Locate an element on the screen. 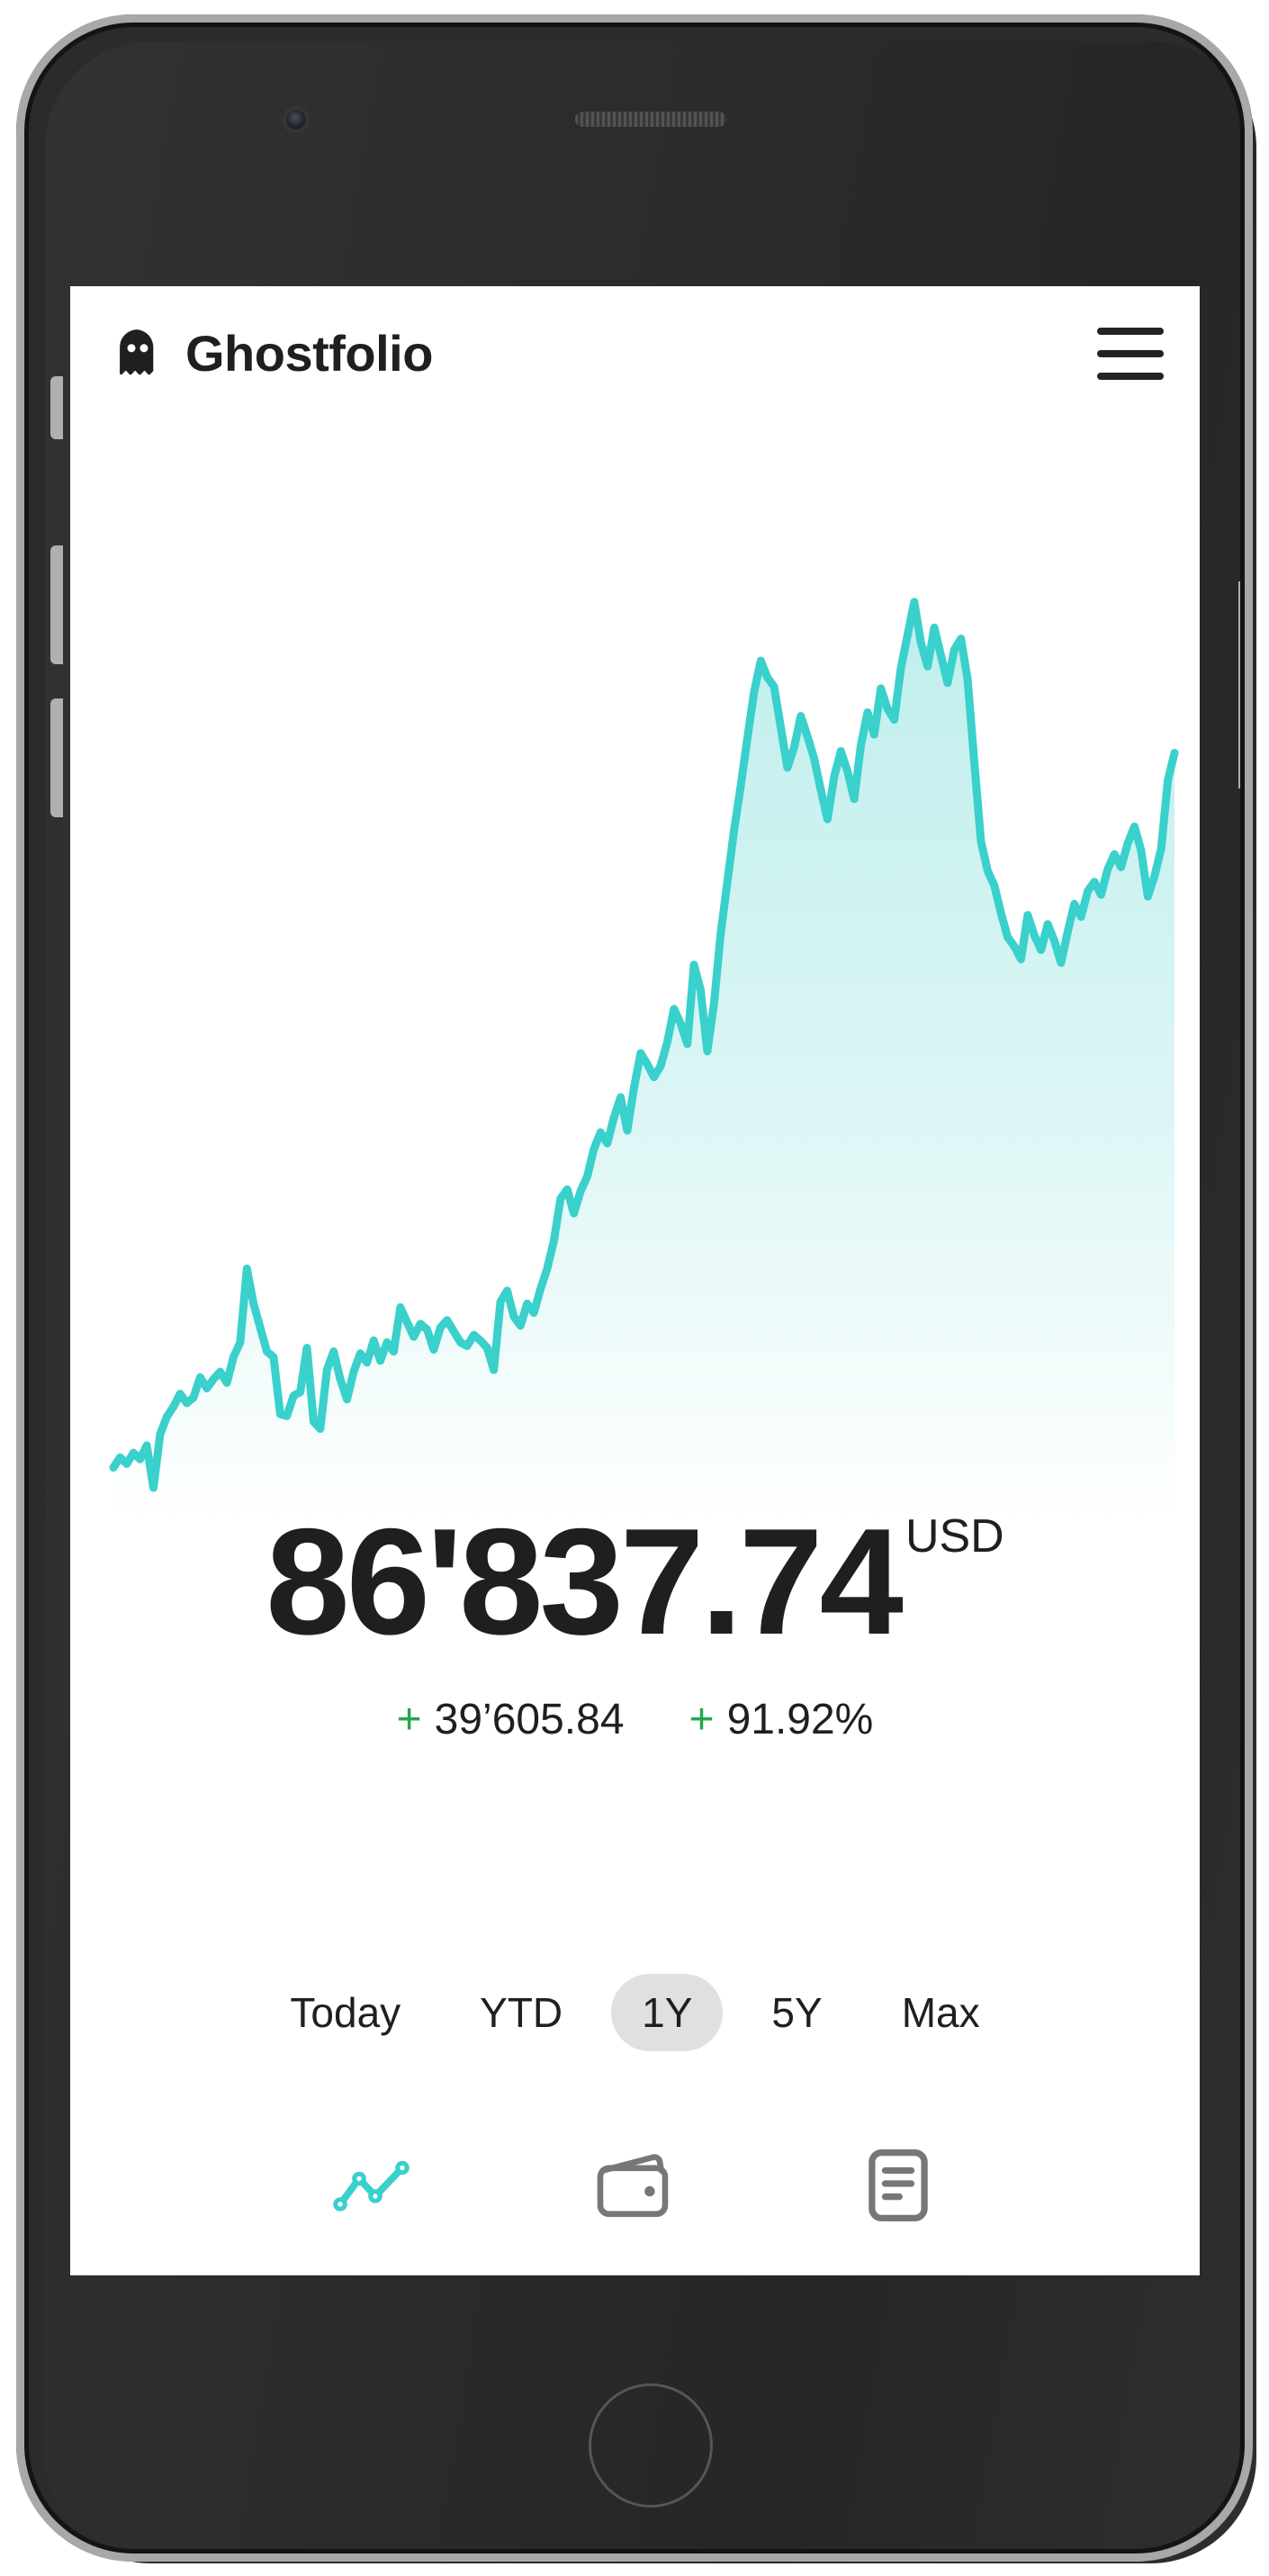 The width and height of the screenshot is (1269, 2576). line-chart-icon is located at coordinates (371, 2185).